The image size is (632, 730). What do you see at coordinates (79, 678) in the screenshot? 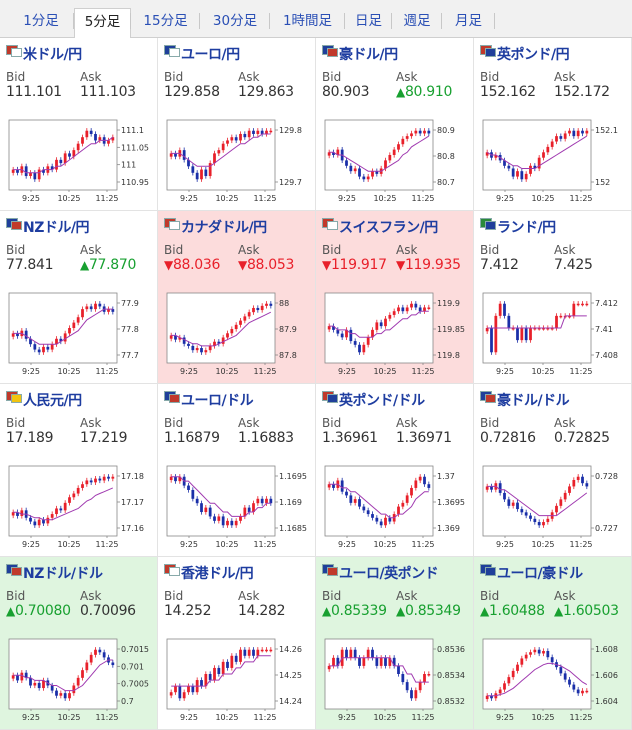
I see `price-chart: 0.7015 0.701 0.7005 0.7 9:25 10:25 11:25` at bounding box center [79, 678].